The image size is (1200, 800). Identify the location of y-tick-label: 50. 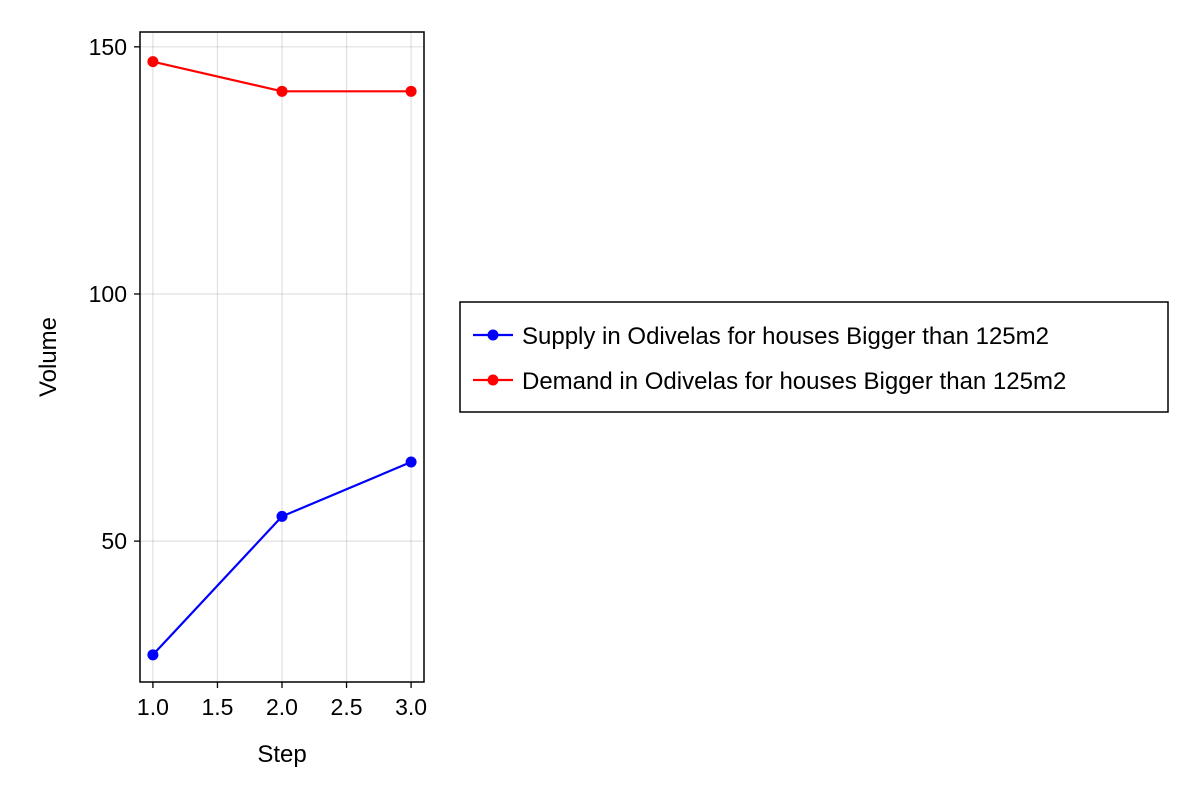
(114, 541).